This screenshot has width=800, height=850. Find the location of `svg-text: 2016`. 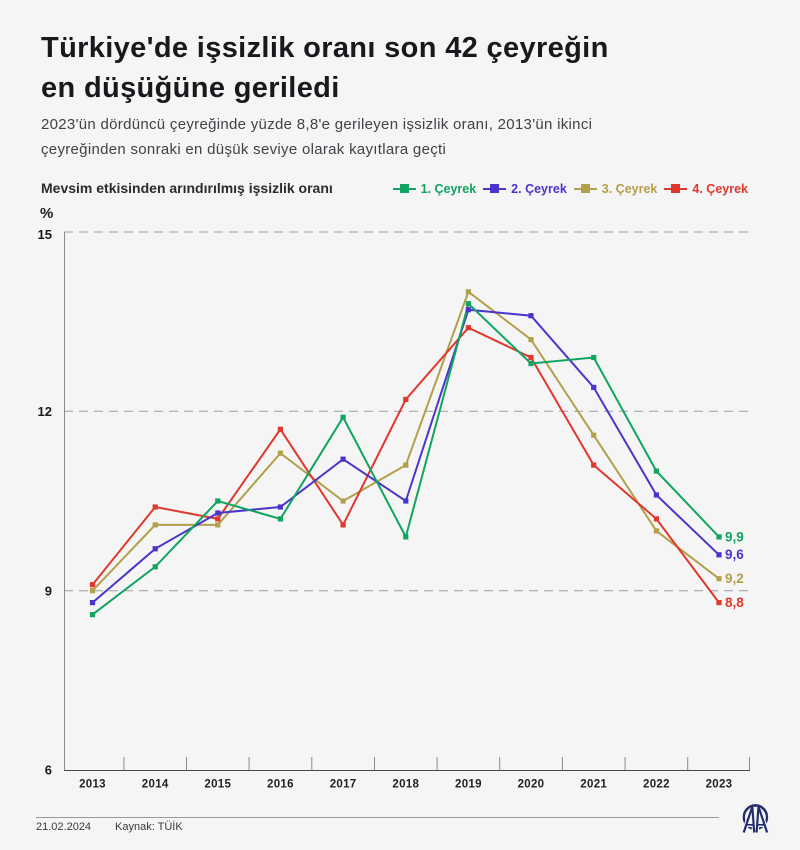

svg-text: 2016 is located at coordinates (280, 785).